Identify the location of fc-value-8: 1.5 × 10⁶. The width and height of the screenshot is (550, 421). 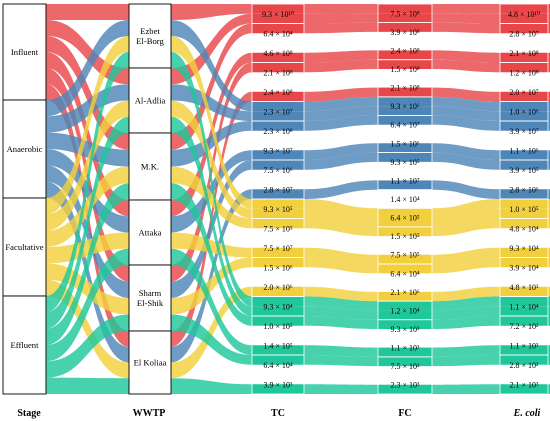
(405, 143).